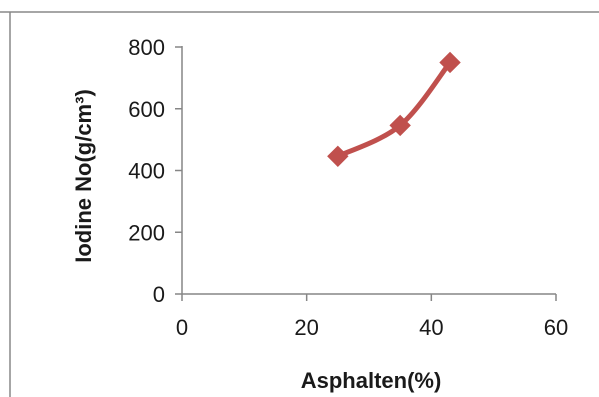 This screenshot has width=599, height=397. I want to click on y-tick-label: 200, so click(146, 232).